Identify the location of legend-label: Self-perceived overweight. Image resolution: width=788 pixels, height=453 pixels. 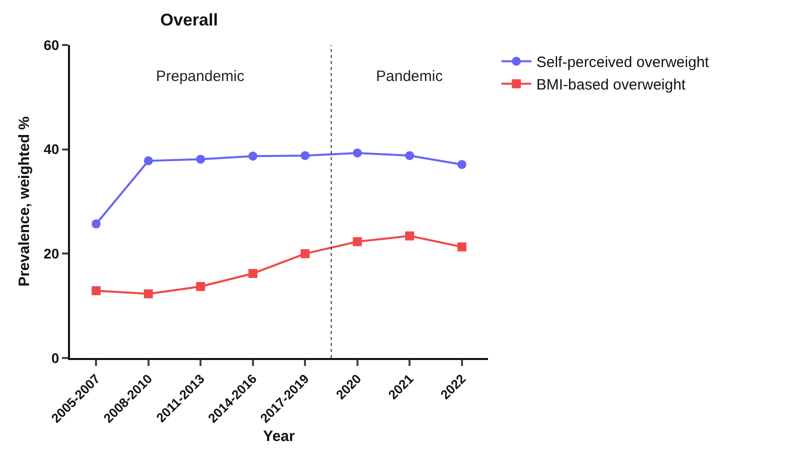
(623, 63).